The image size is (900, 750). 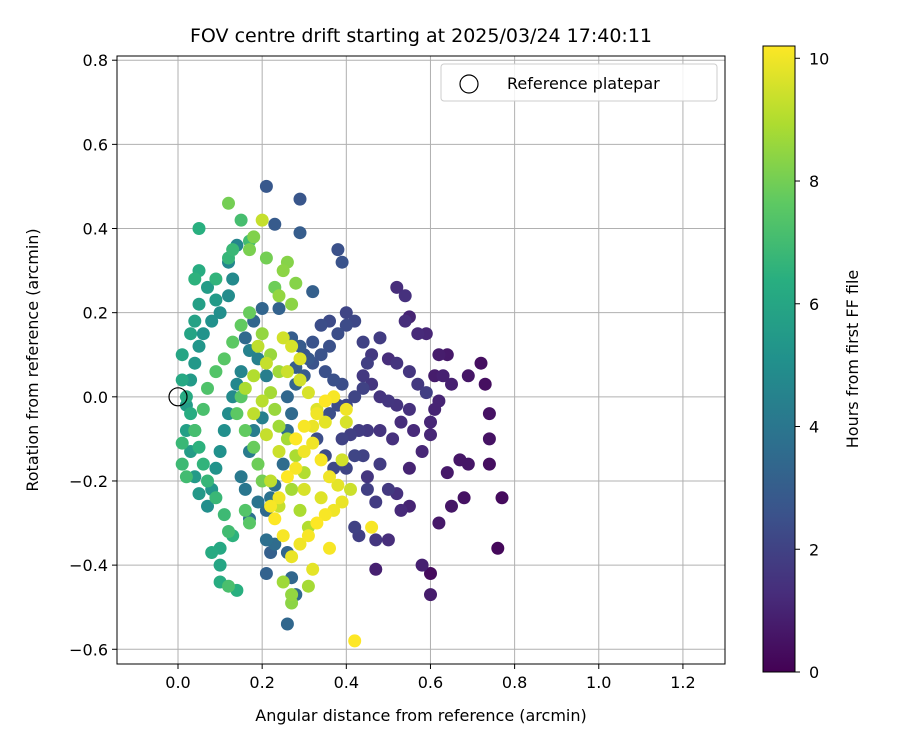 I want to click on colorbar-tick-label: 0, so click(x=814, y=672).